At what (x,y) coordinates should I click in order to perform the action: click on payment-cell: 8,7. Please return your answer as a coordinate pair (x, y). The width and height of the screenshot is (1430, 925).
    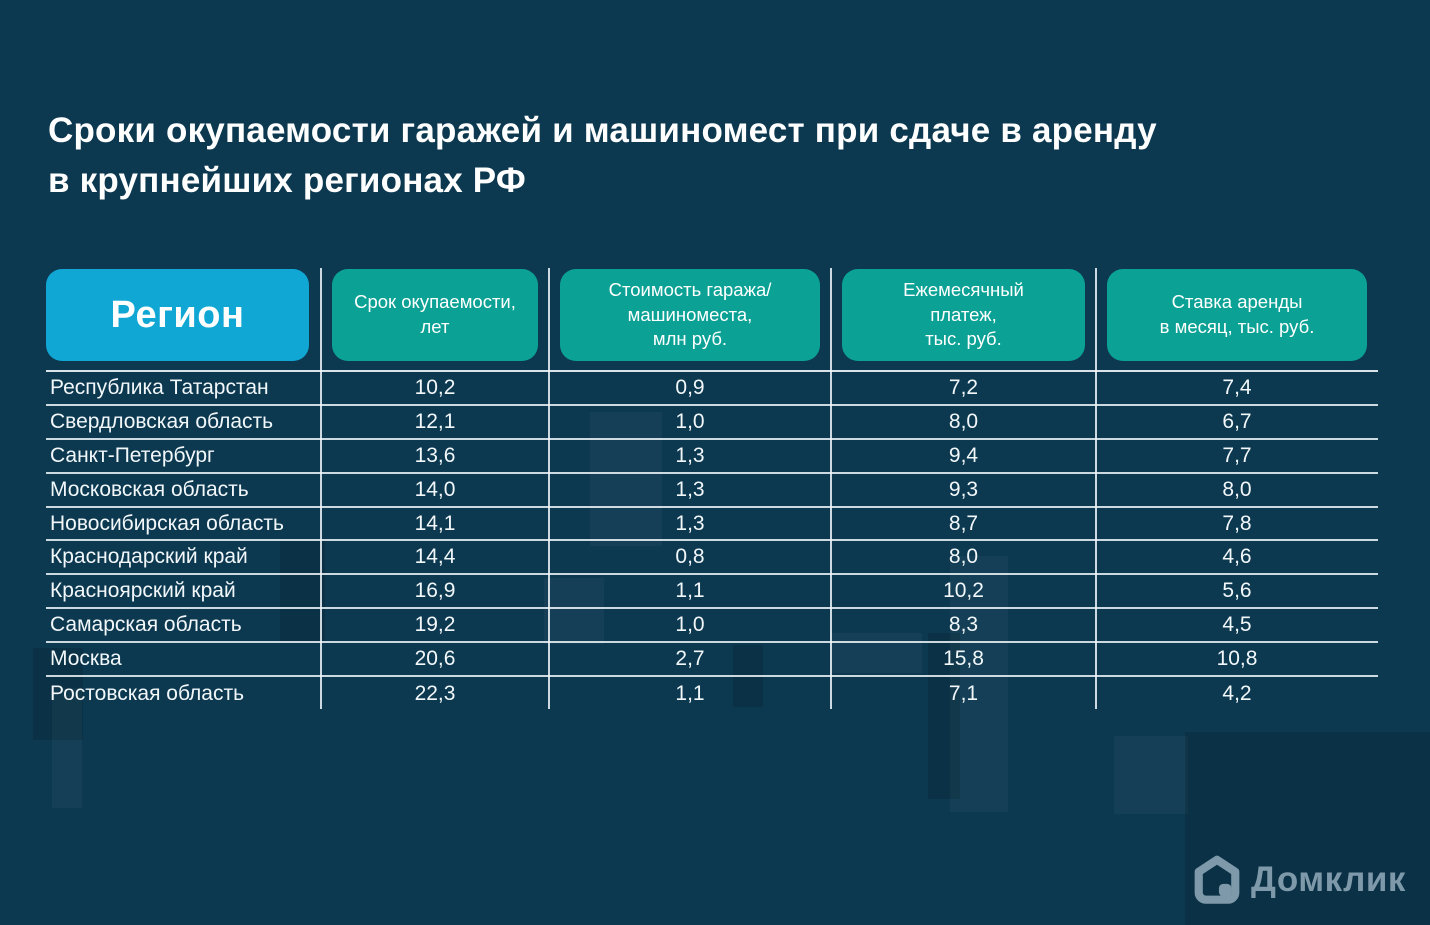
    Looking at the image, I should click on (963, 523).